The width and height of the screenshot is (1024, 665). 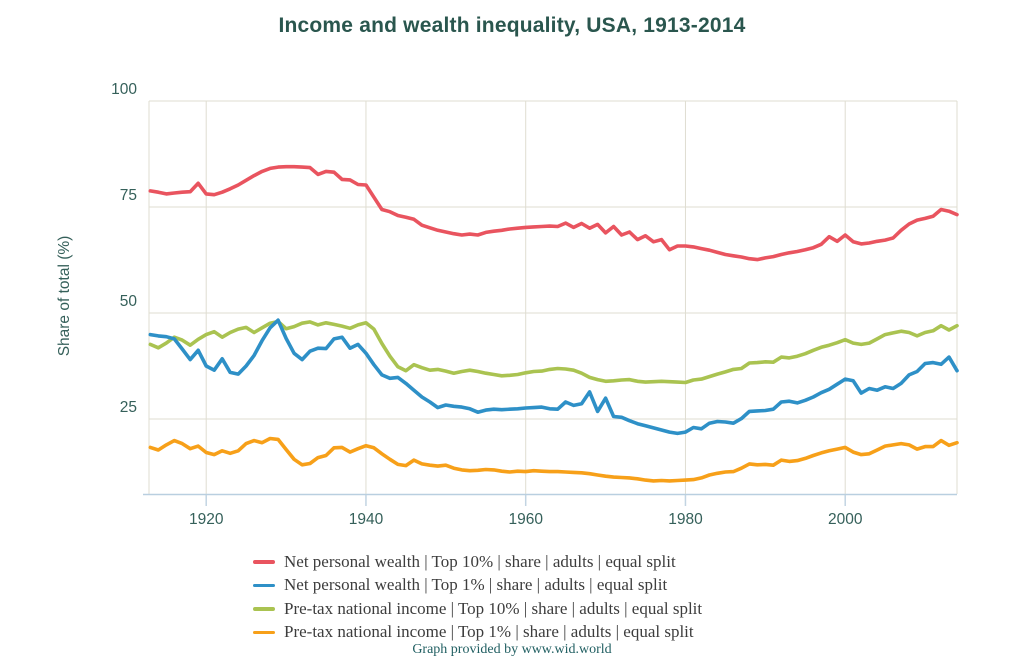 What do you see at coordinates (128, 407) in the screenshot?
I see `y-tick-label: 25` at bounding box center [128, 407].